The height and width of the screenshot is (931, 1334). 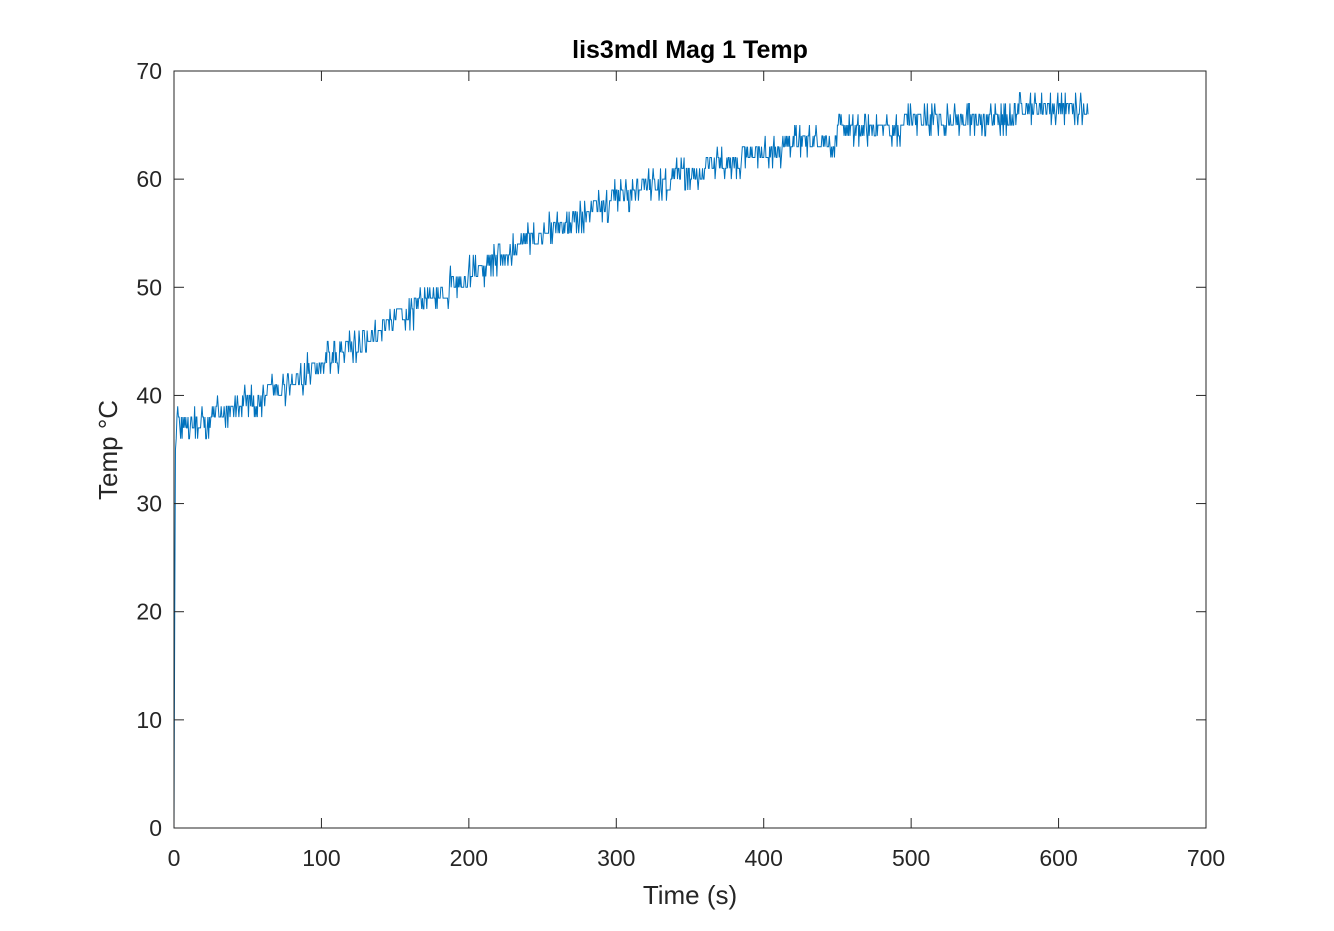 I want to click on x-tick-label: 600, so click(x=1058, y=858).